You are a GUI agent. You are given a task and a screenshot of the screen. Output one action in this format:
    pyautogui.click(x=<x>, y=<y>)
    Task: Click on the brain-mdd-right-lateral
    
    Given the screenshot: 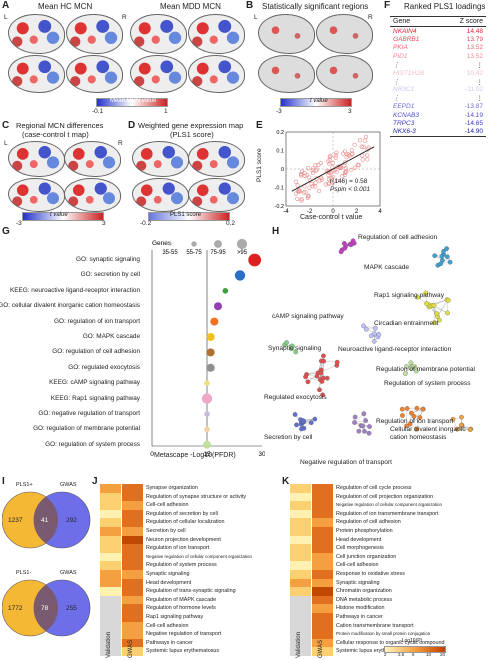 What is the action you would take?
    pyautogui.click(x=216, y=34)
    